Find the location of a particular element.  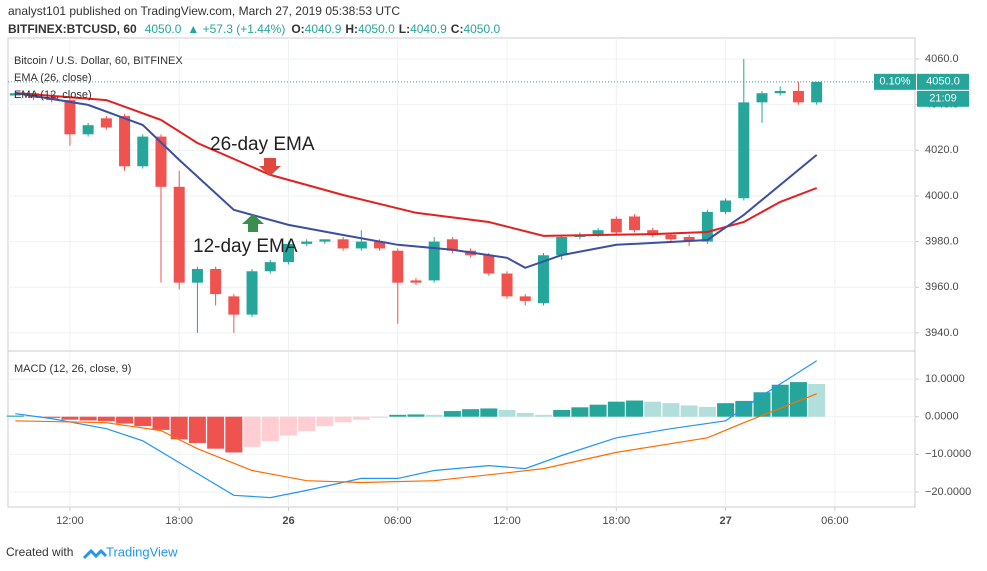

change: ▲ +57.3 (+1.44%) is located at coordinates (236, 29).